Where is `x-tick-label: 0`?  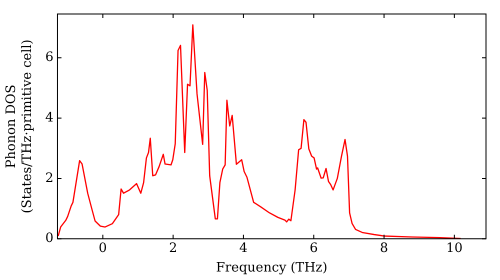
x-tick-label: 0 is located at coordinates (102, 248).